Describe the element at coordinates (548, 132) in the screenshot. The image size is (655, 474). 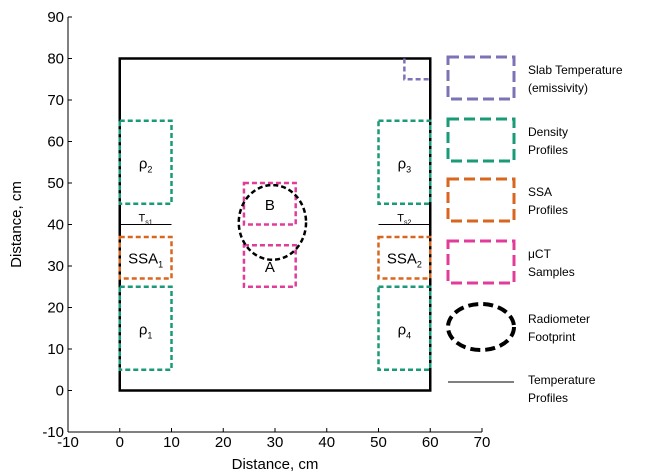
I see `legend-density-label: Density` at that location.